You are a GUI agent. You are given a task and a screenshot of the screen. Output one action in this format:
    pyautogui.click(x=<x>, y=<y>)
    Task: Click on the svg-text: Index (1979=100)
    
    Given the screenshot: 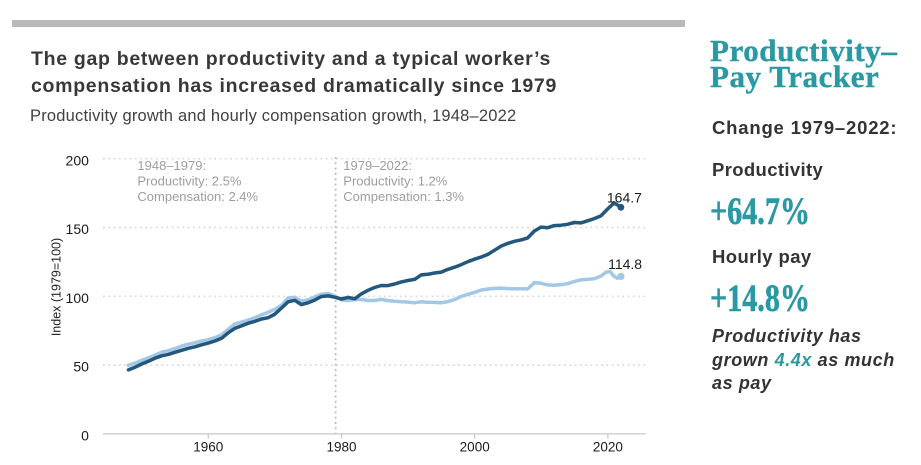 What is the action you would take?
    pyautogui.click(x=57, y=287)
    